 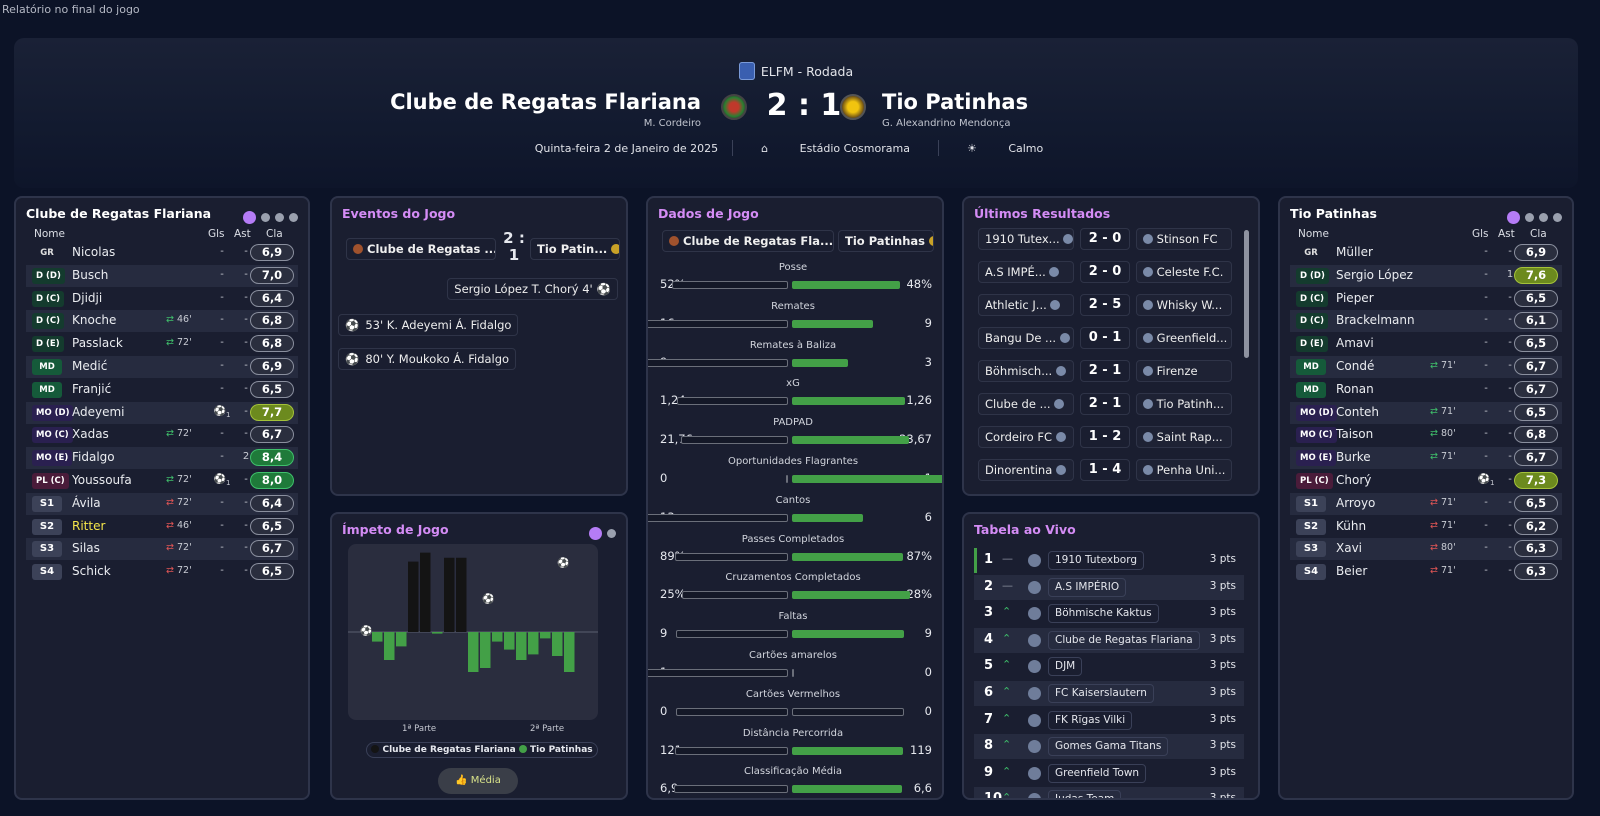 I want to click on player-row: D (C) Knoche ⇄ 46' - -6,8, so click(x=162, y=321).